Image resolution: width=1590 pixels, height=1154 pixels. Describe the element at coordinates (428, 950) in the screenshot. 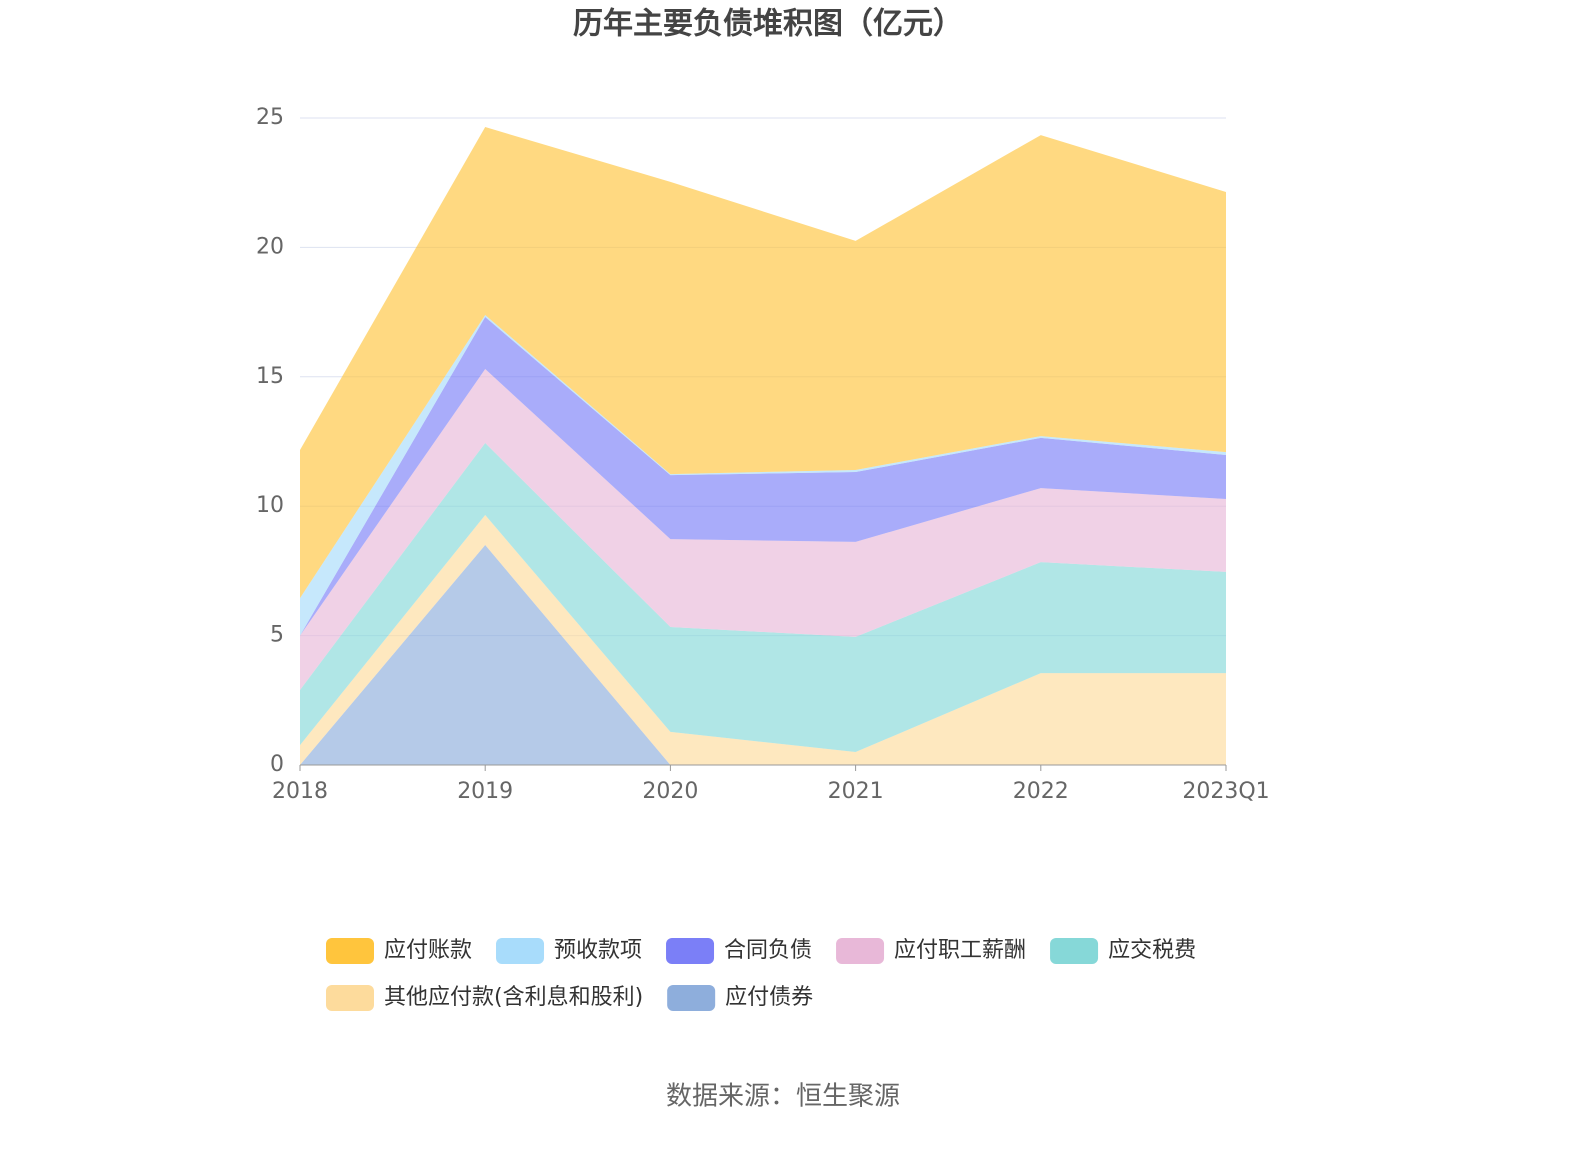

I see `legend-label: 应付账款` at that location.